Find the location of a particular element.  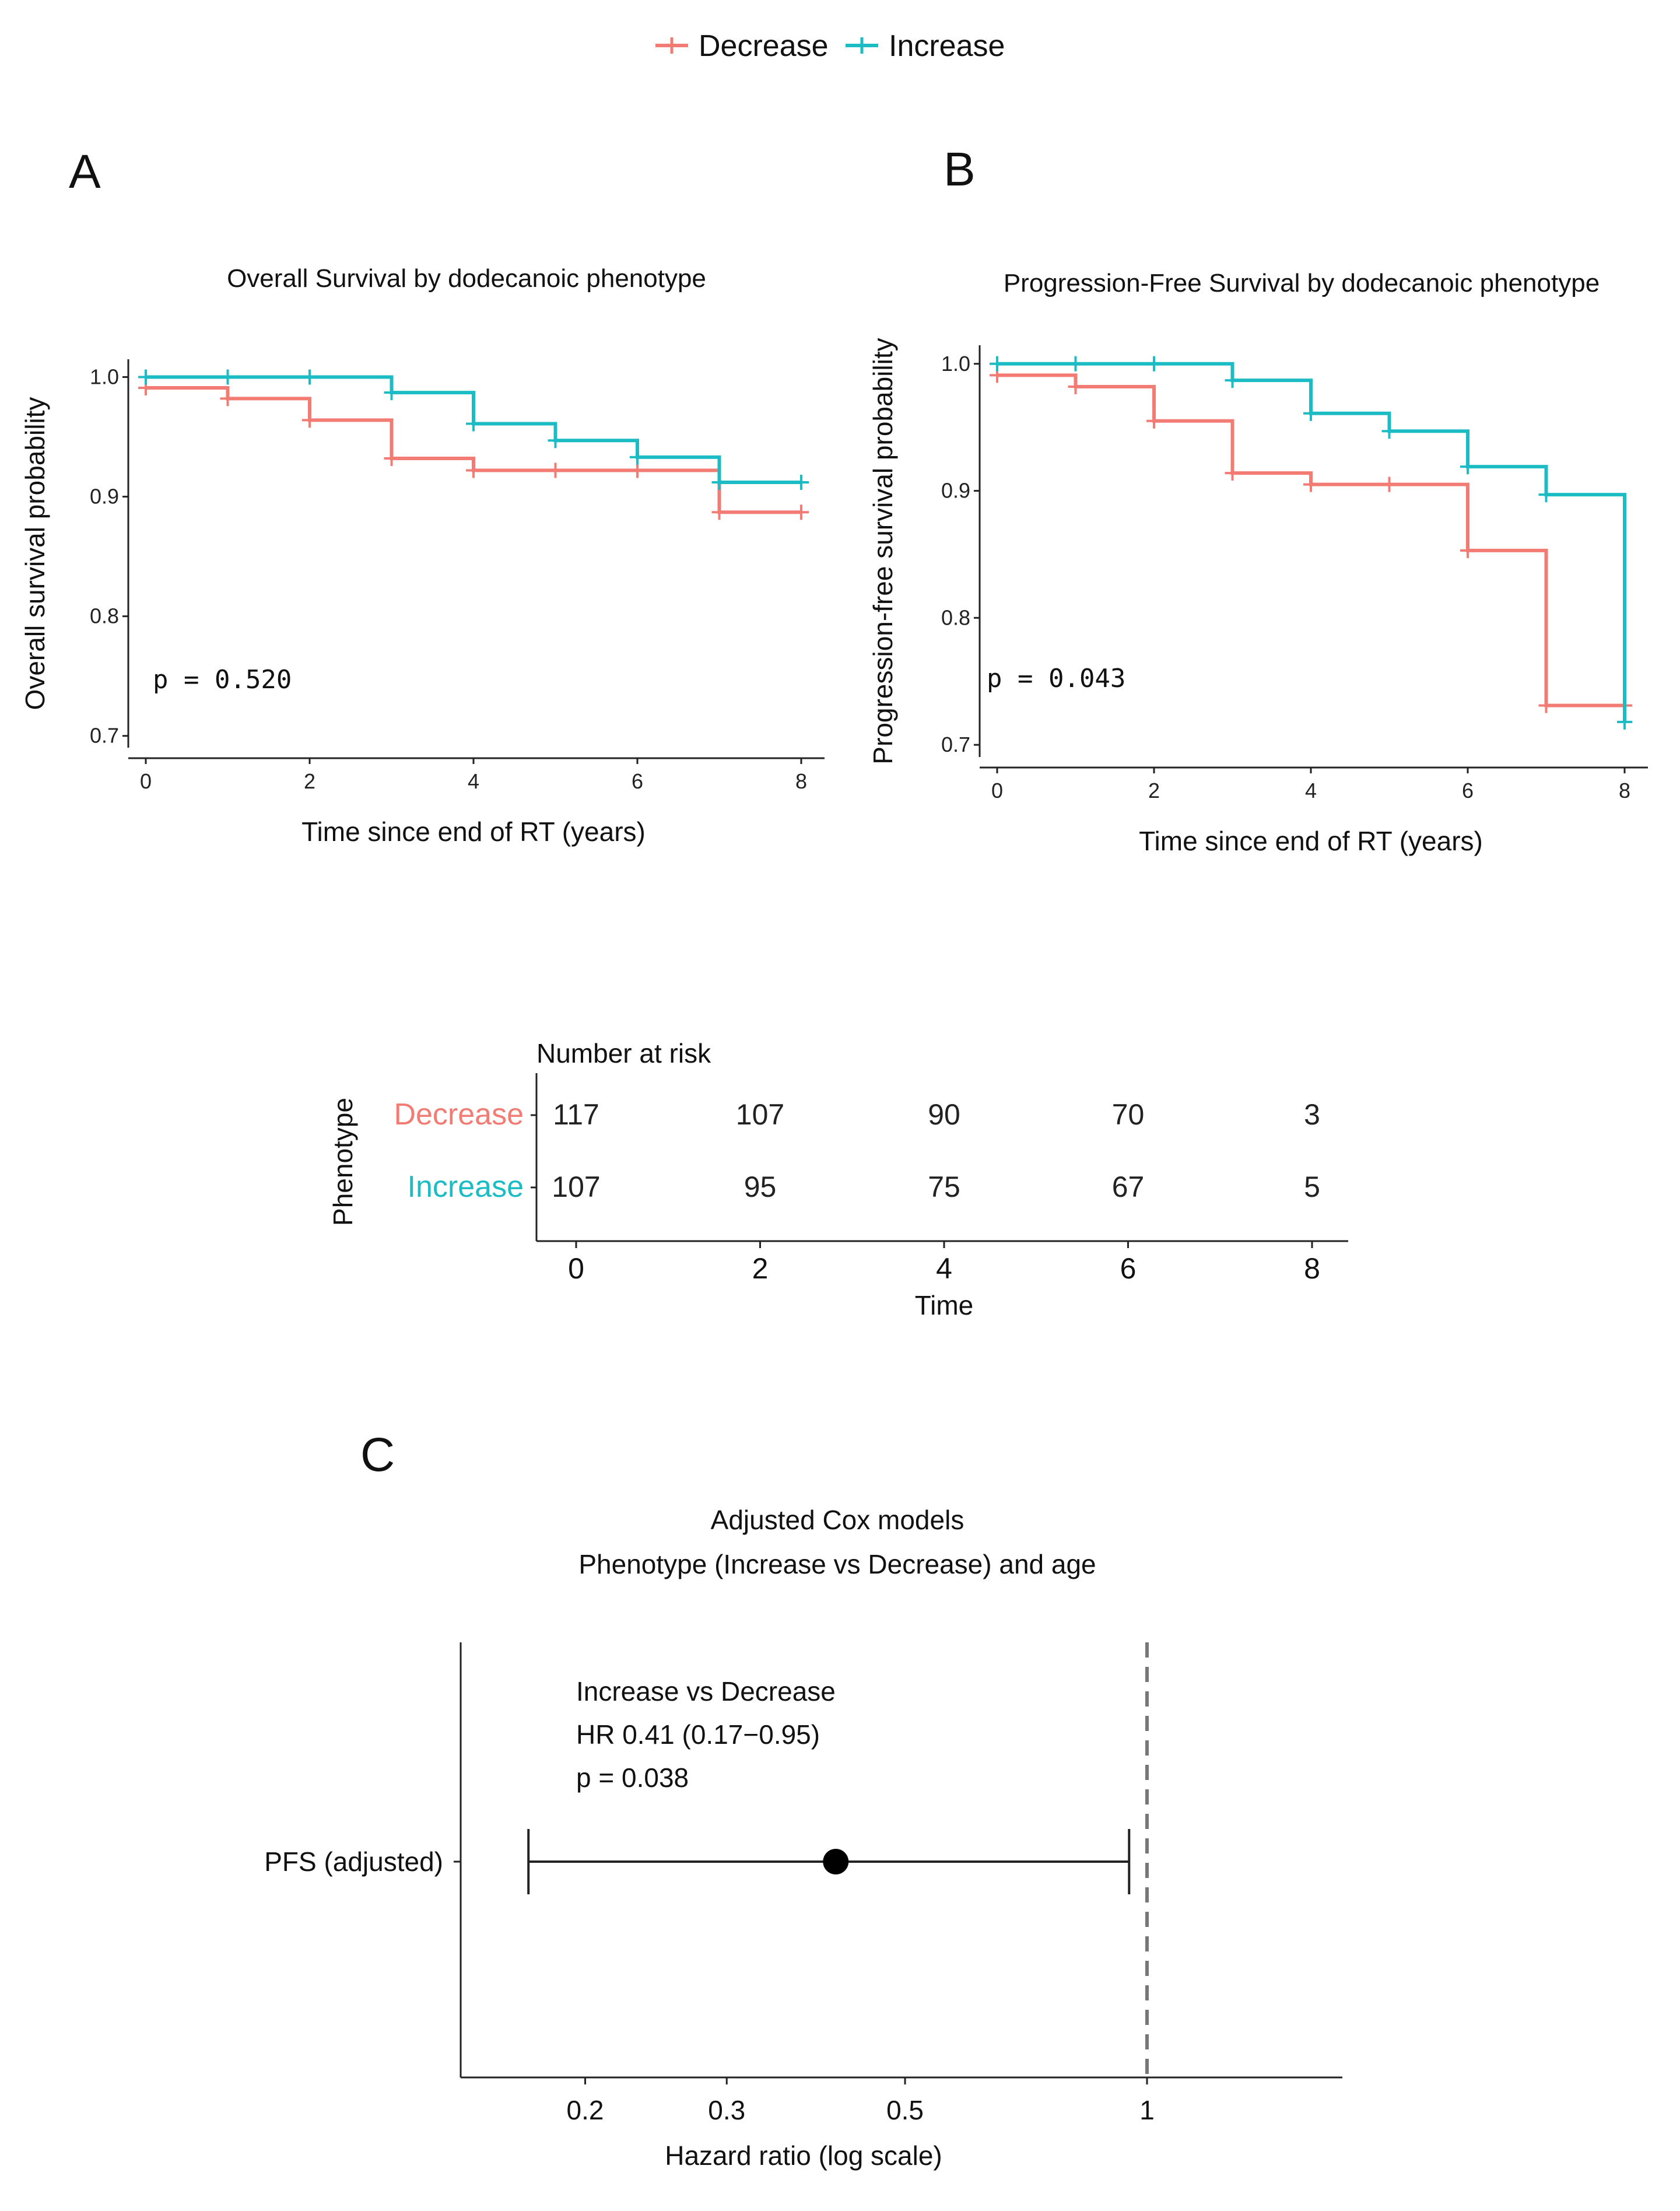

risk-count-decrease: 70 is located at coordinates (1128, 1115).